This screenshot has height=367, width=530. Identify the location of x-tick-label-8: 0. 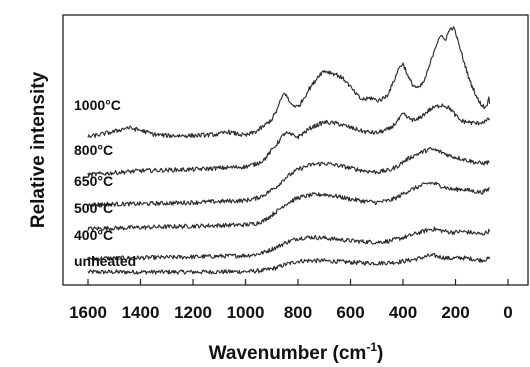
(507, 312).